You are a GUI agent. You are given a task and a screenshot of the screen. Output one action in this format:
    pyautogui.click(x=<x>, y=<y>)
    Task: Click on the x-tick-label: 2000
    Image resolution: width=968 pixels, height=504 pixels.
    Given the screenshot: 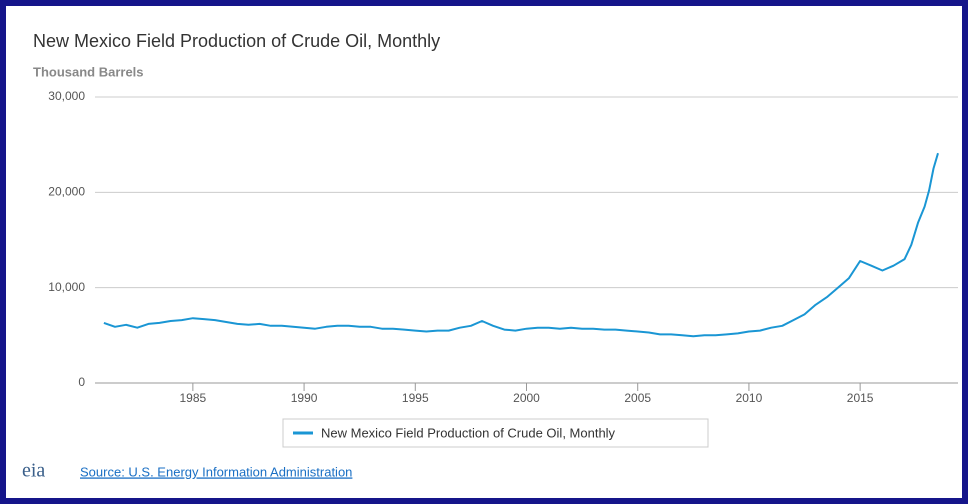 What is the action you would take?
    pyautogui.click(x=526, y=398)
    